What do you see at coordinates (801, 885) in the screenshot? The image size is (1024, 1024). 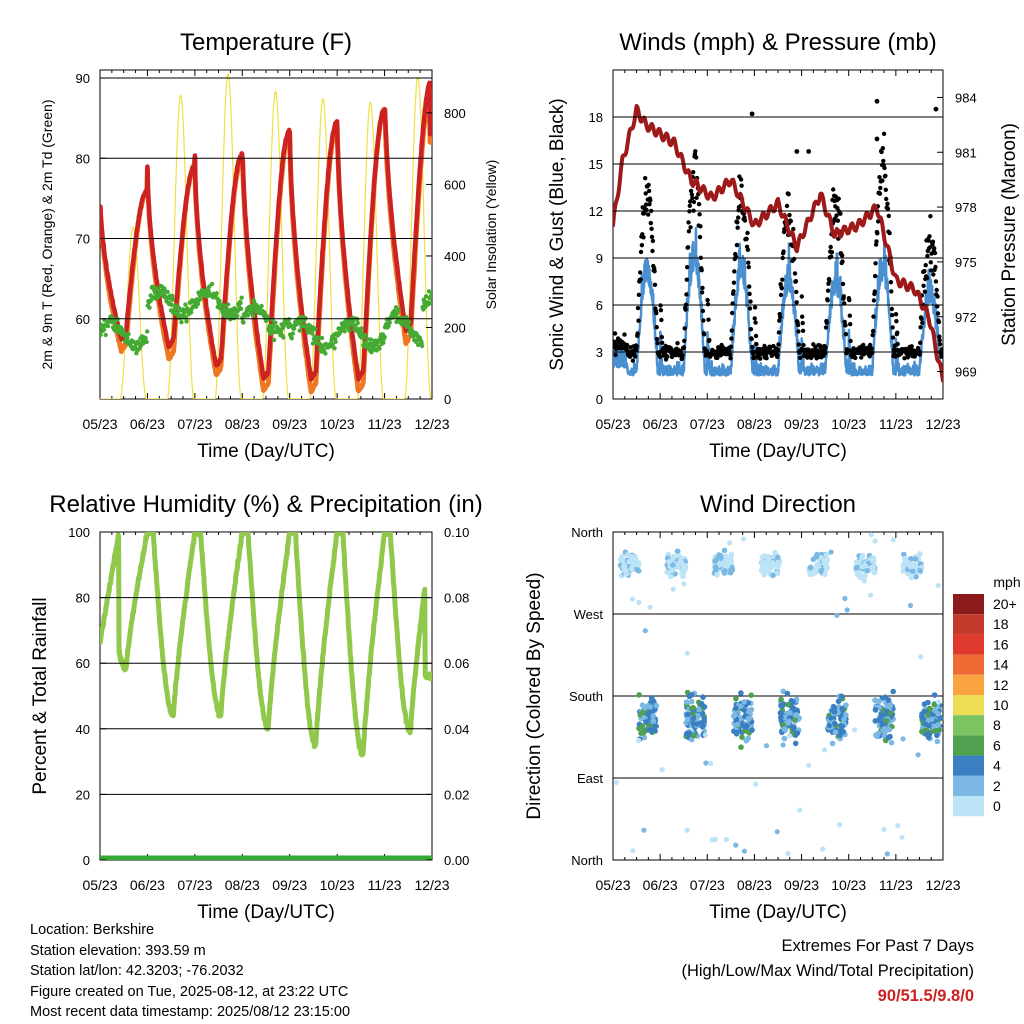 I see `x-tick-label: 09/23` at bounding box center [801, 885].